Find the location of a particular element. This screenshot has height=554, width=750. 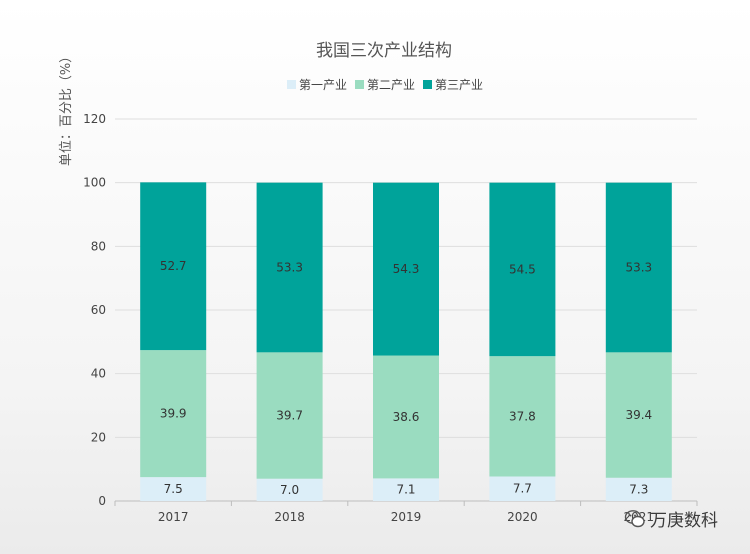

watermark: 万庚数科 is located at coordinates (671, 518).